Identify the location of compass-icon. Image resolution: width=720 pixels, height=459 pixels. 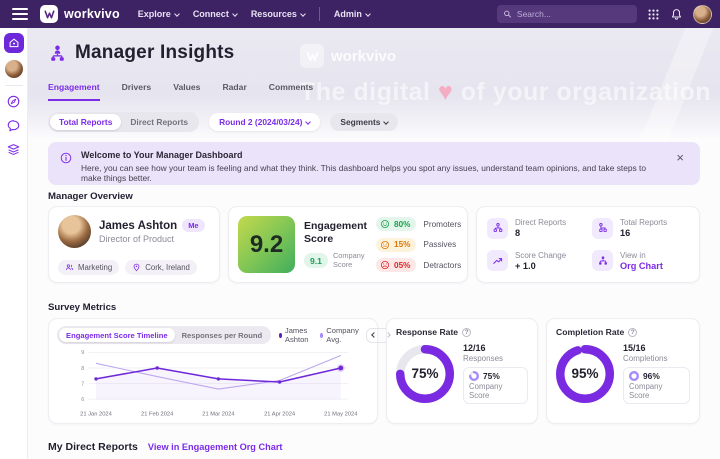
(13, 101).